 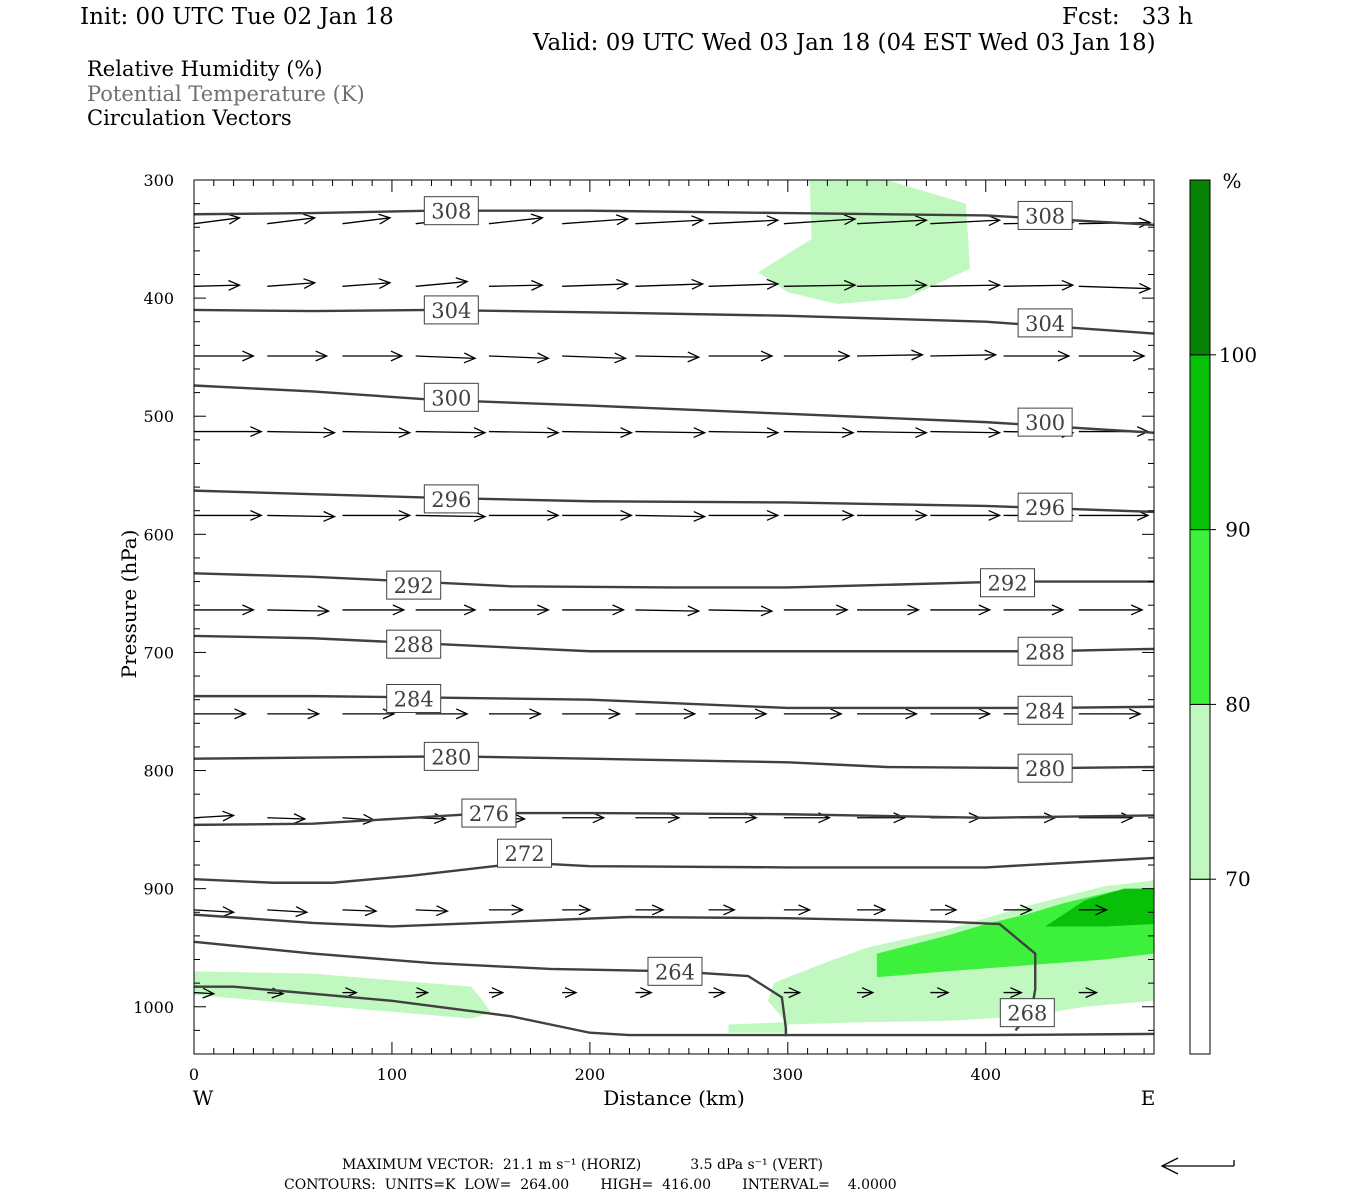 I want to click on init-time: Init: 00 UTC Tue 02 Jan 18, so click(x=237, y=17).